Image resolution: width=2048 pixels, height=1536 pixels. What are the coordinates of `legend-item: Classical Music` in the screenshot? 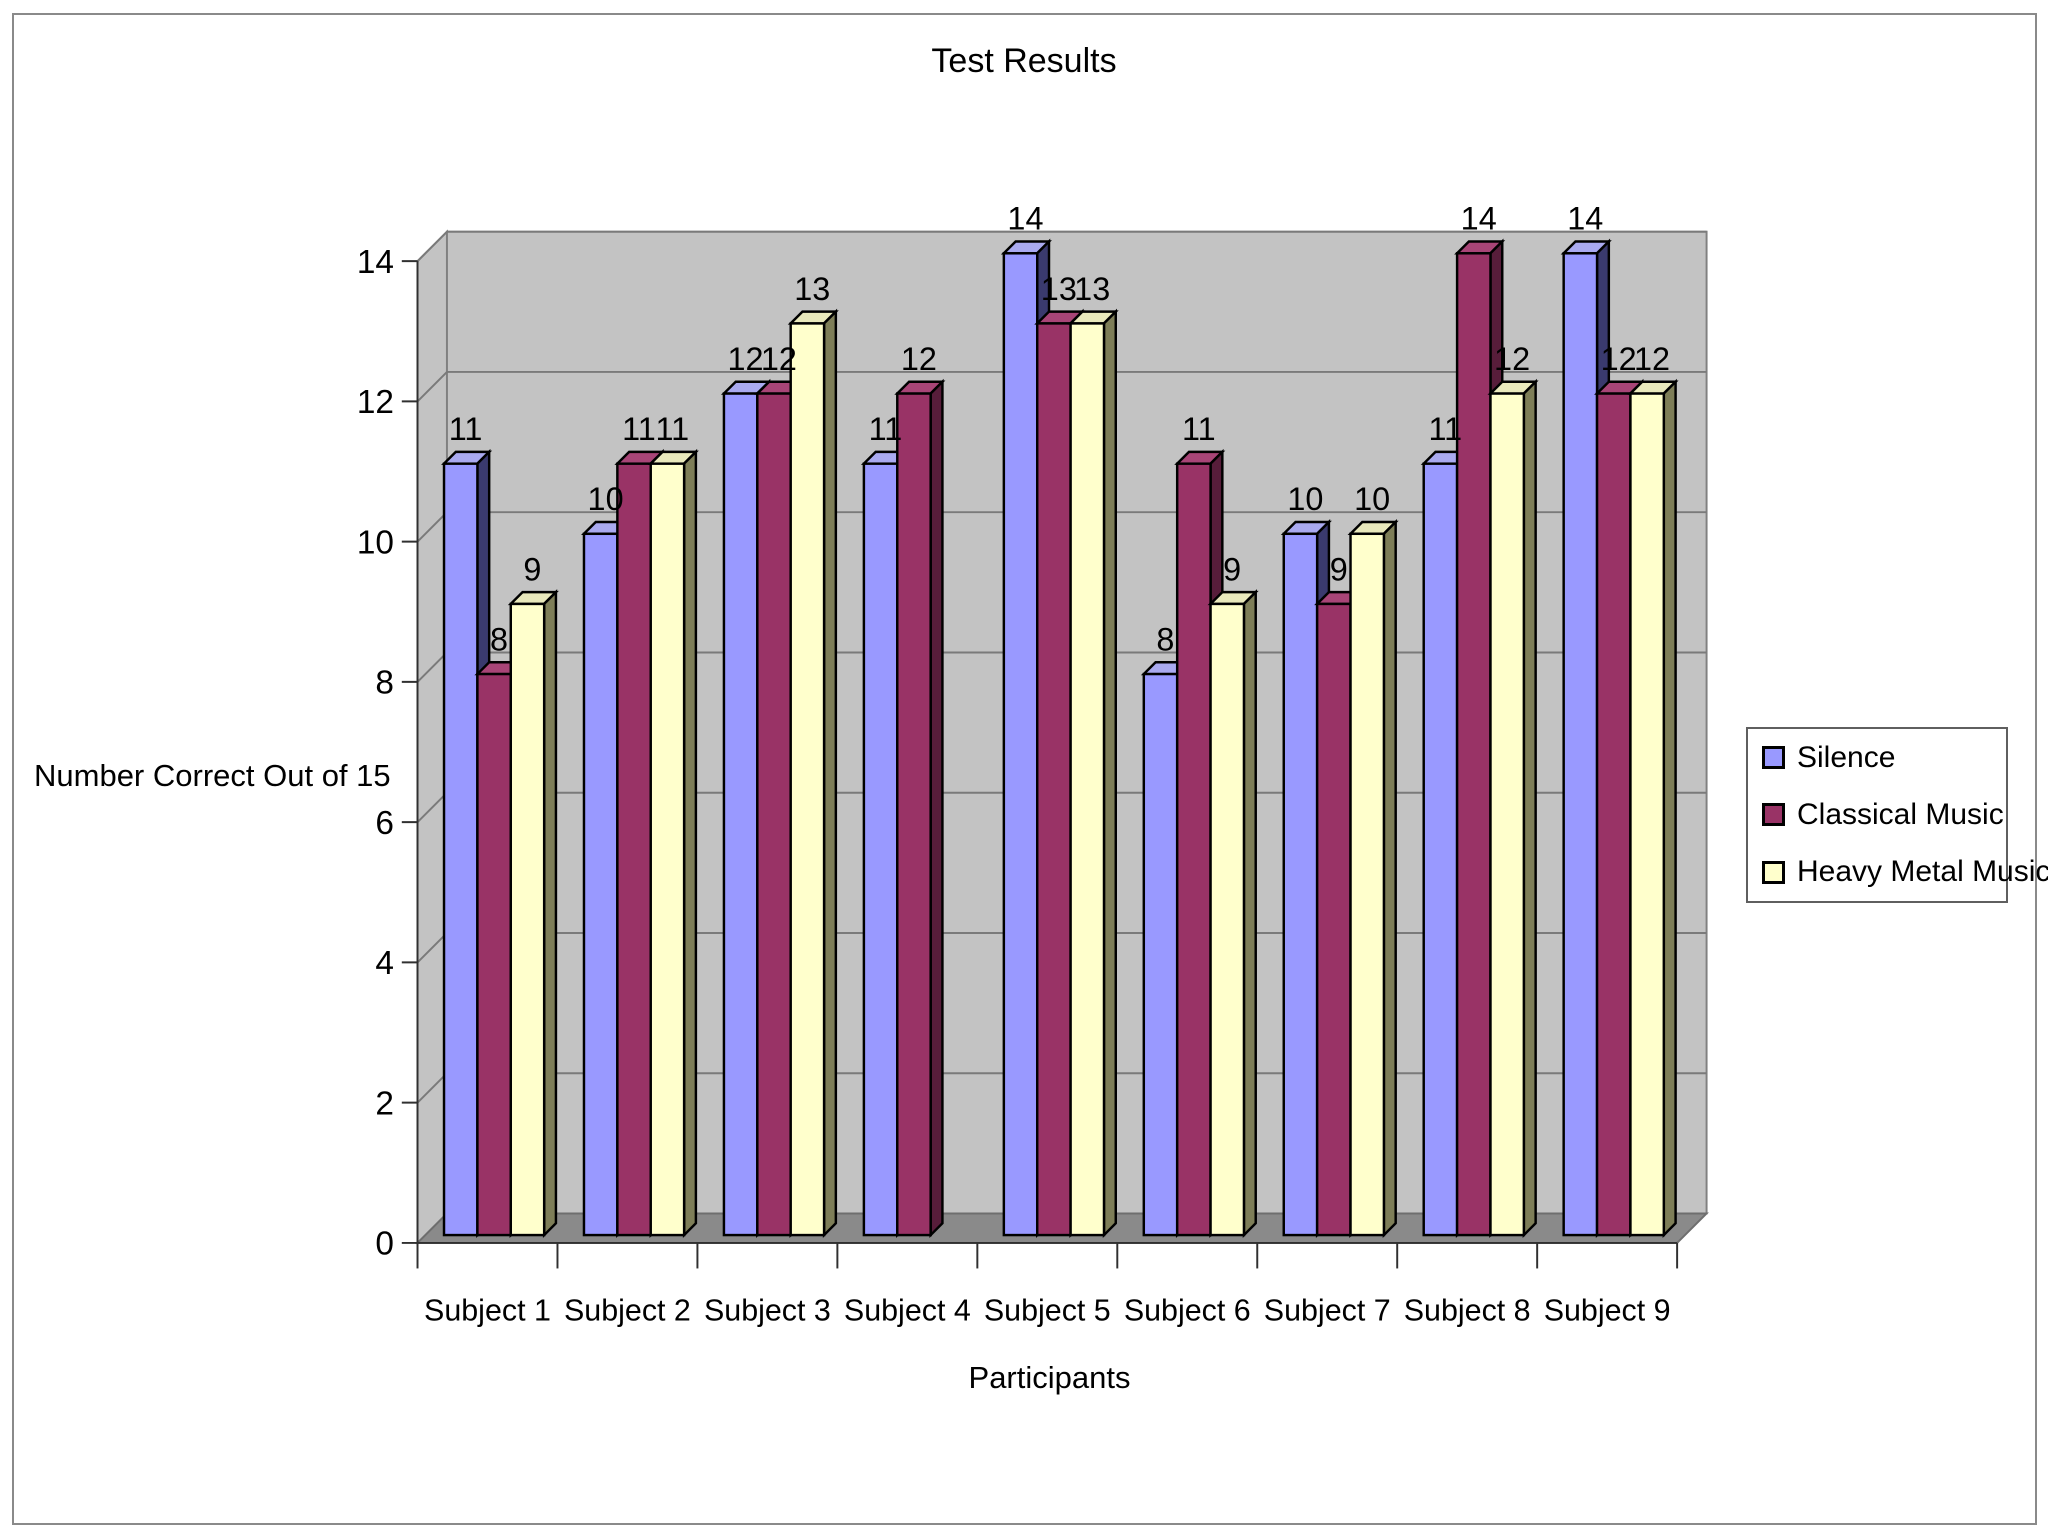 It's located at (1884, 815).